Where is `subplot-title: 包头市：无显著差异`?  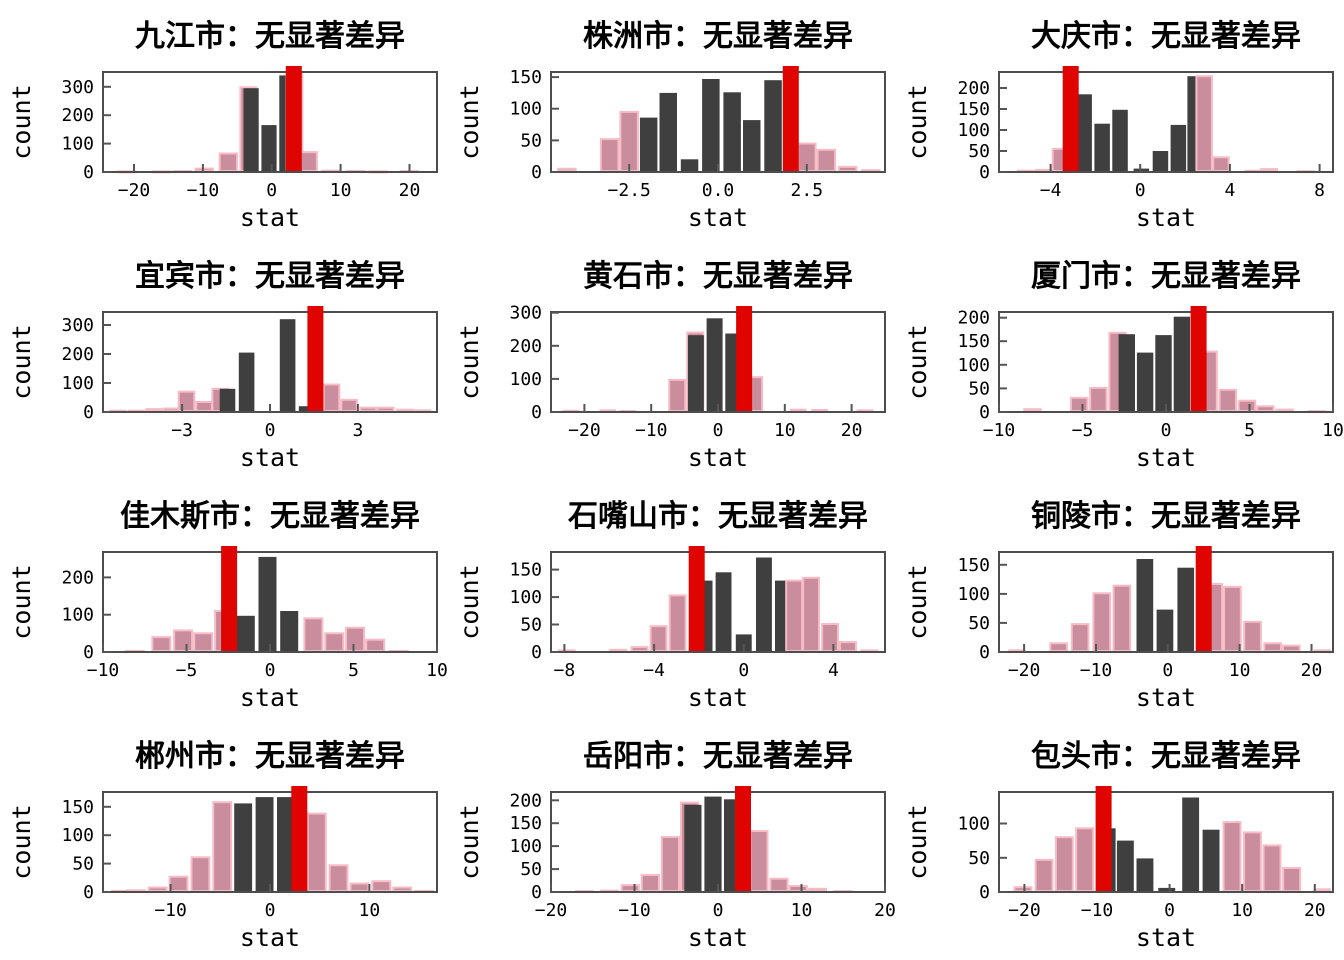
subplot-title: 包头市：无显著差异 is located at coordinates (1166, 756).